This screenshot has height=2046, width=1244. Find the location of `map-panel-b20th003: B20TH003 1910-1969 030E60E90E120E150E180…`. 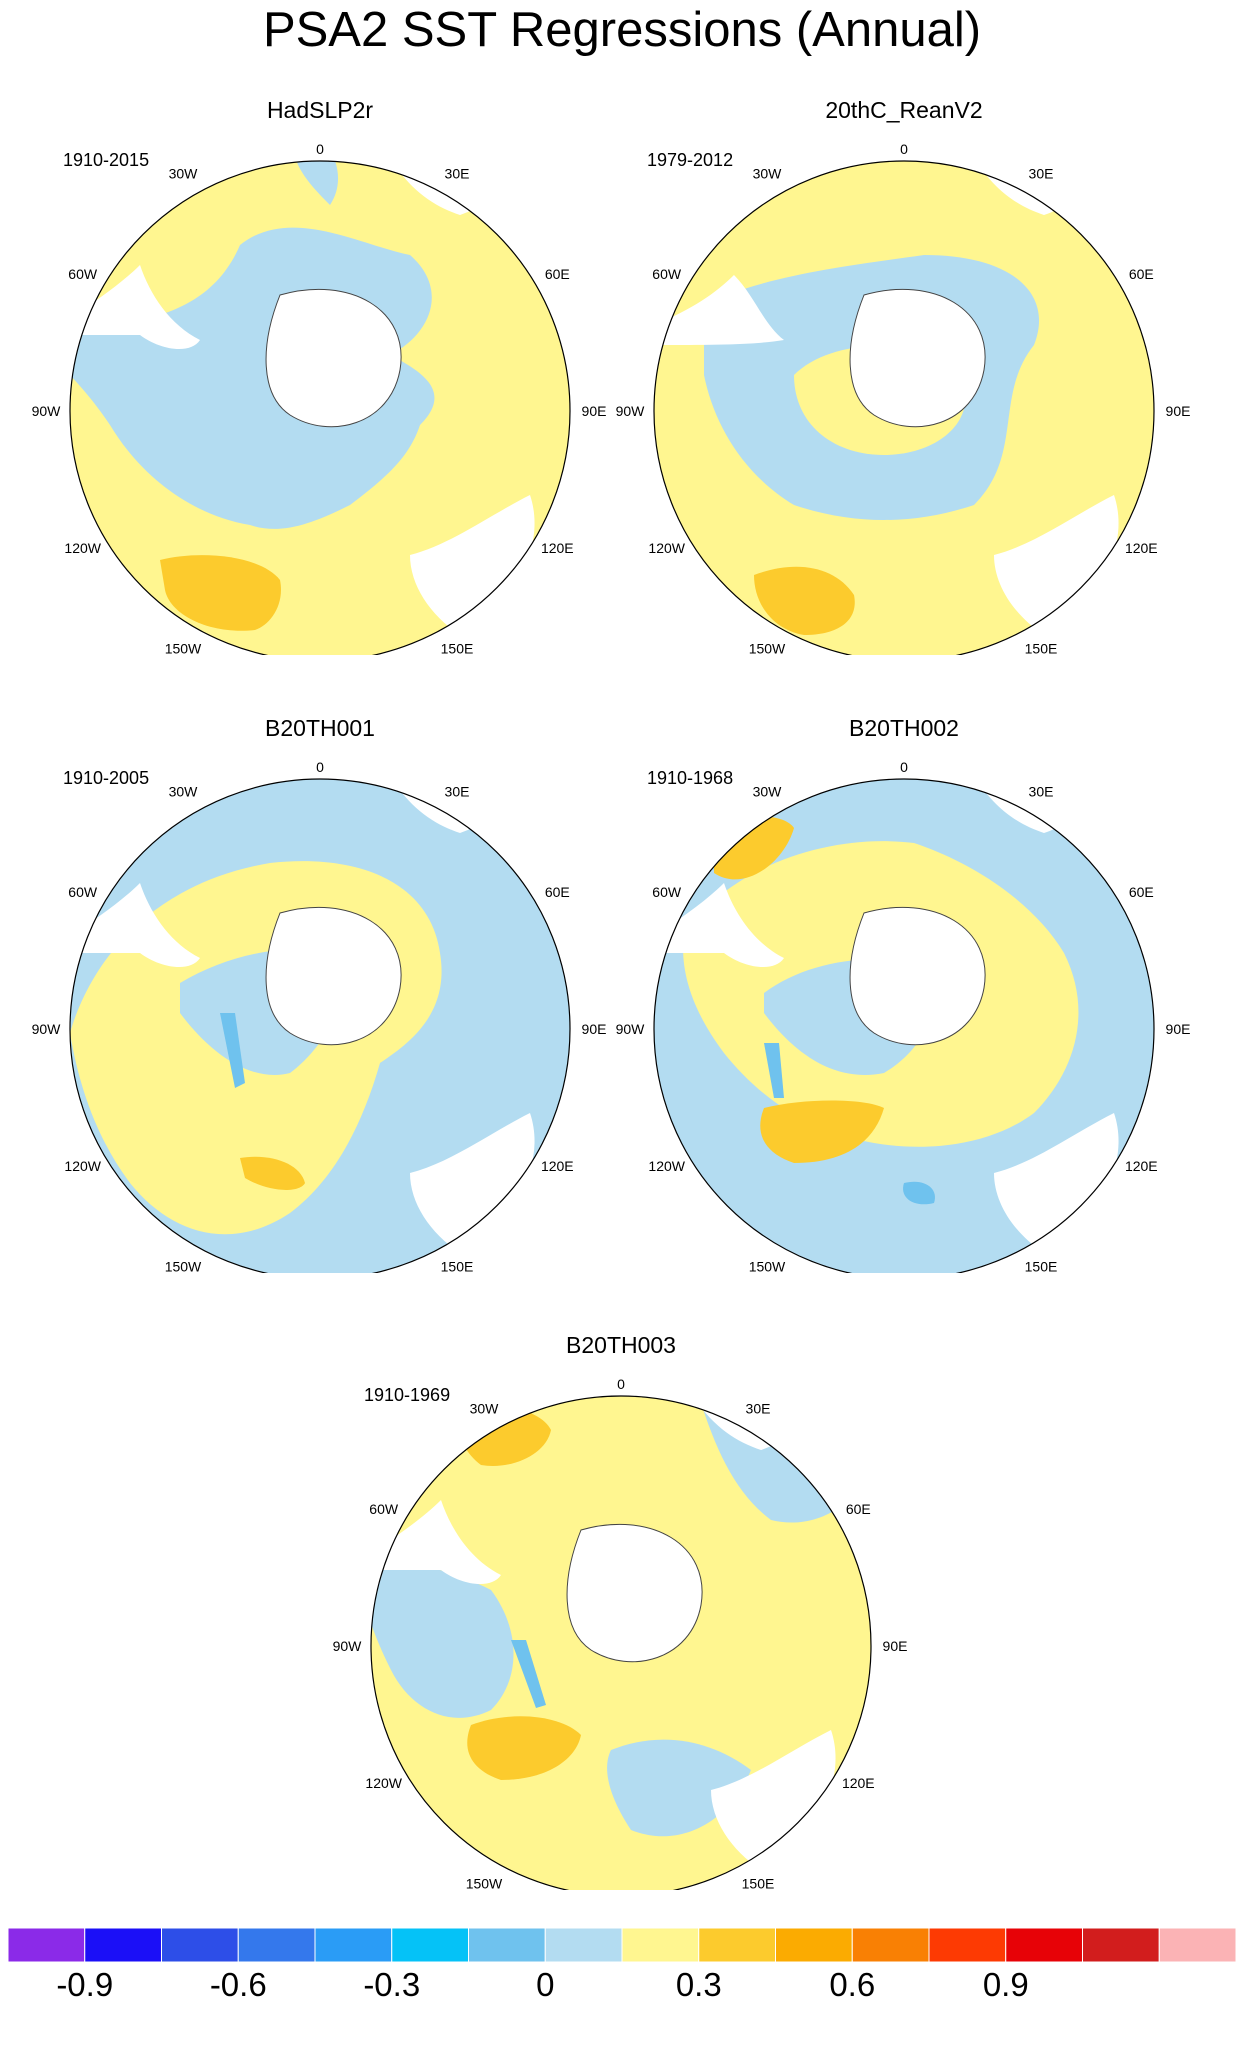

map-panel-b20th003: B20TH003 1910-1969 030E60E90E120E150E180… is located at coordinates (621, 1610).